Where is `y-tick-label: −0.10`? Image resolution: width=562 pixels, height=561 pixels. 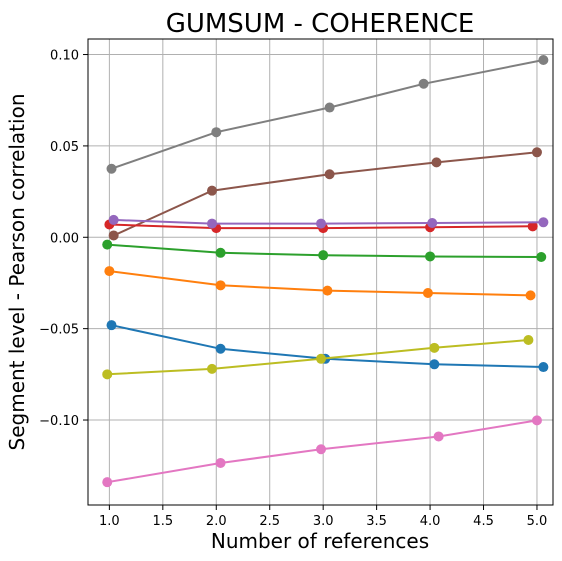 y-tick-label: −0.10 is located at coordinates (59, 421).